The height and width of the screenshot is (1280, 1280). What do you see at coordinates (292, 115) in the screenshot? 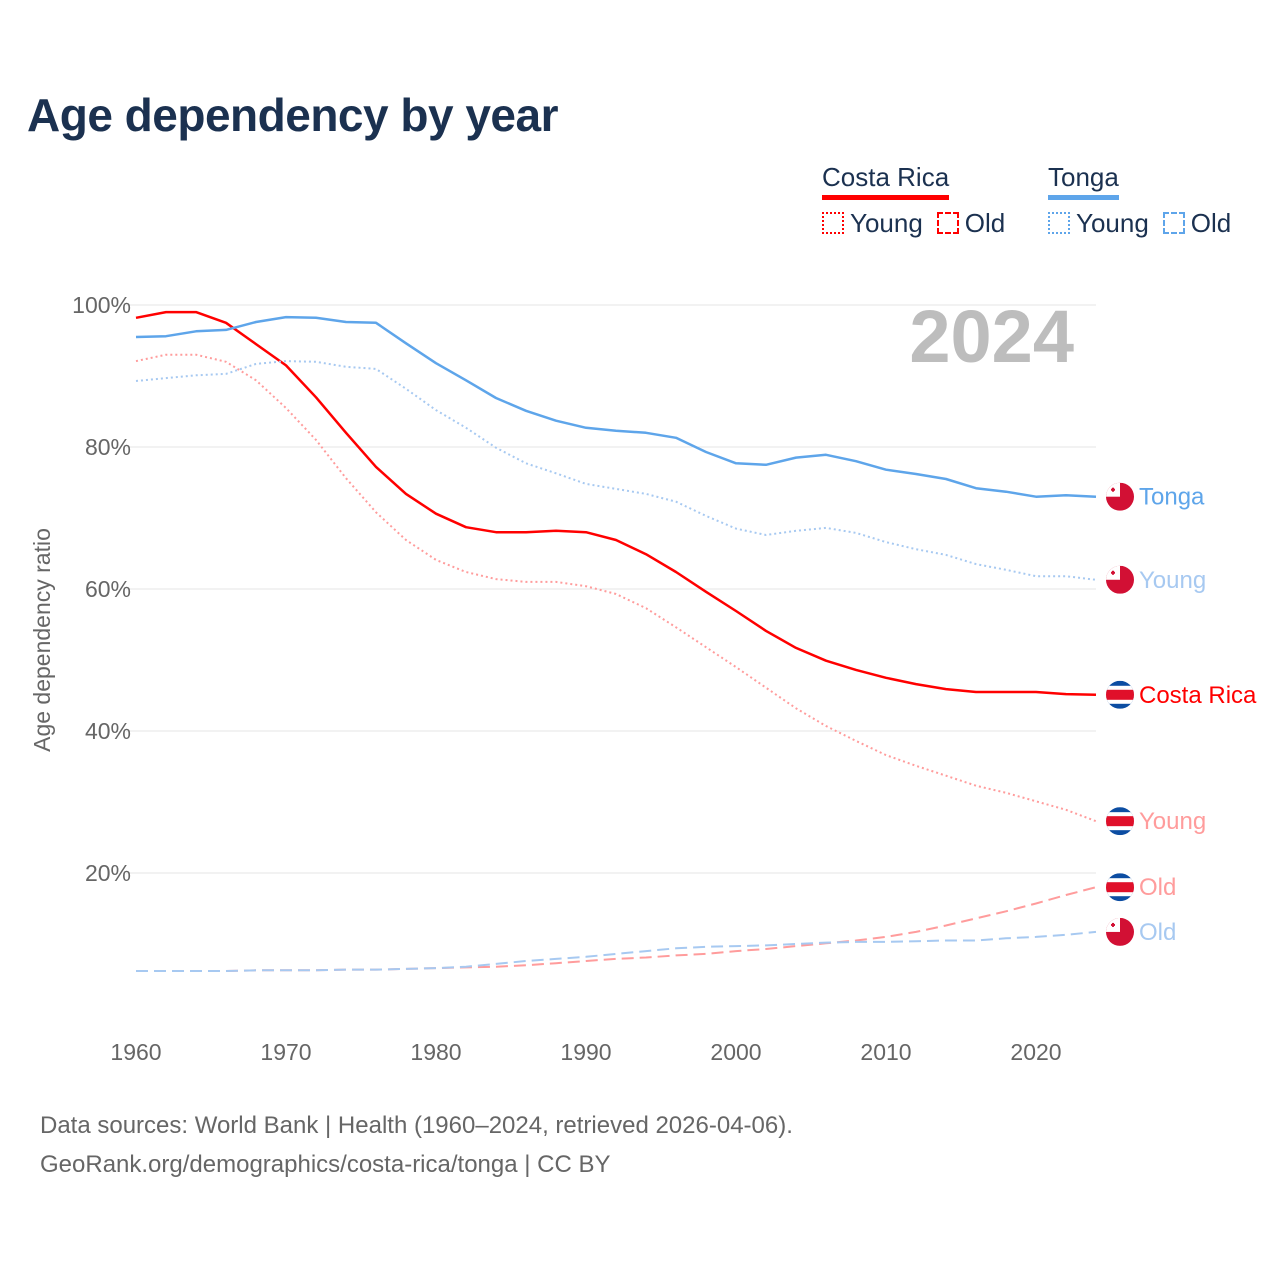
I see `chart-title: Age dependency by year` at bounding box center [292, 115].